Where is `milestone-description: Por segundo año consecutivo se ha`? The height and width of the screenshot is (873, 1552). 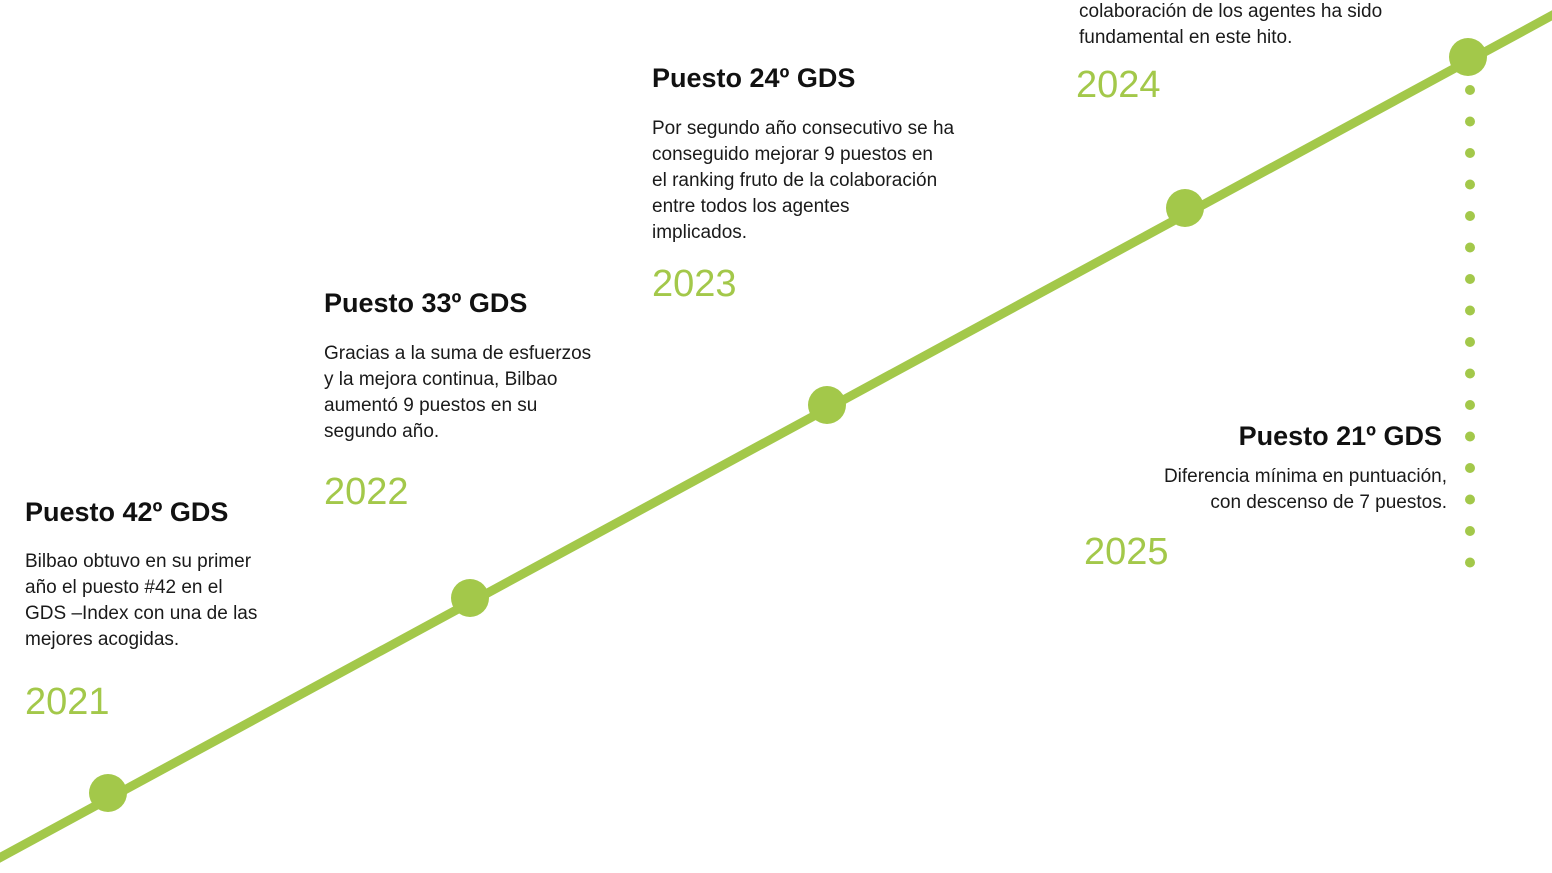
milestone-description: Por segundo año consecutivo se ha is located at coordinates (803, 128).